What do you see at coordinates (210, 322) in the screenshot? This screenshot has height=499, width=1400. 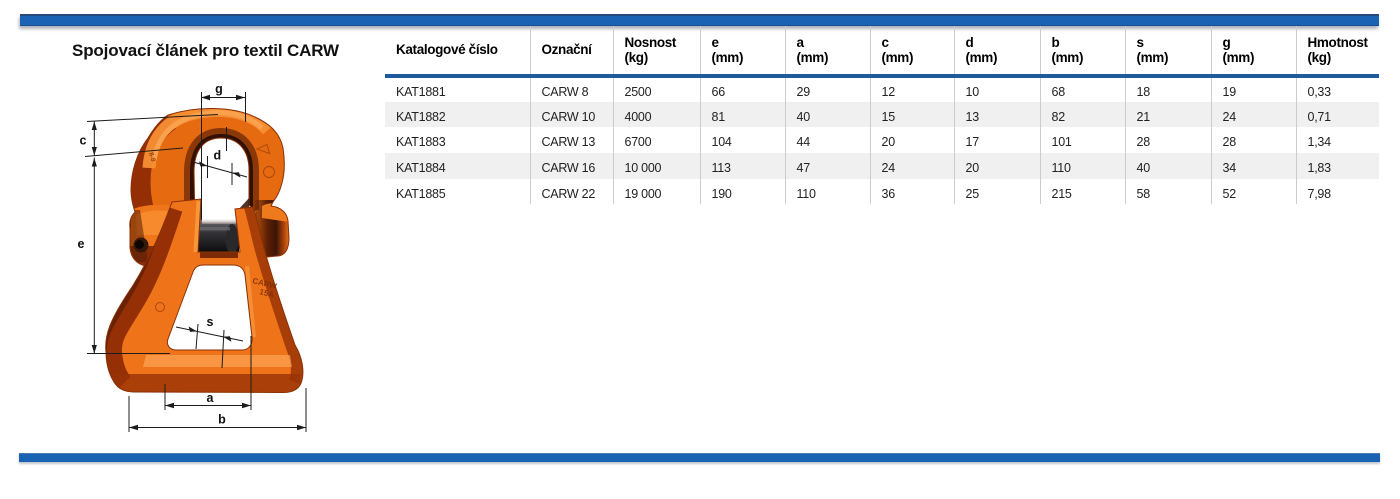 I see `svg-text: s` at bounding box center [210, 322].